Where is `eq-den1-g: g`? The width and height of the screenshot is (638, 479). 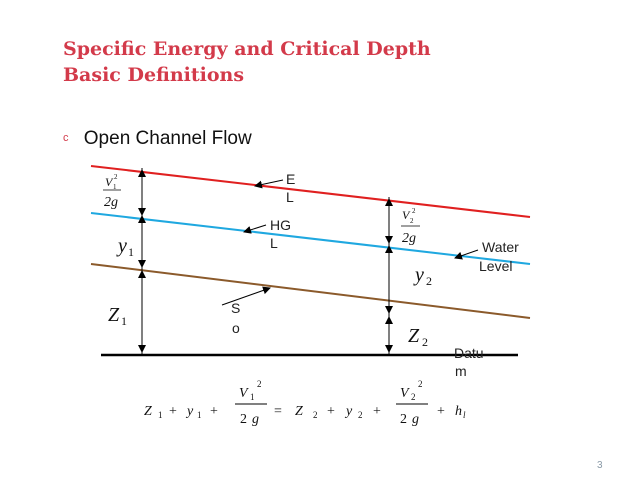 eq-den1-g: g is located at coordinates (255, 419).